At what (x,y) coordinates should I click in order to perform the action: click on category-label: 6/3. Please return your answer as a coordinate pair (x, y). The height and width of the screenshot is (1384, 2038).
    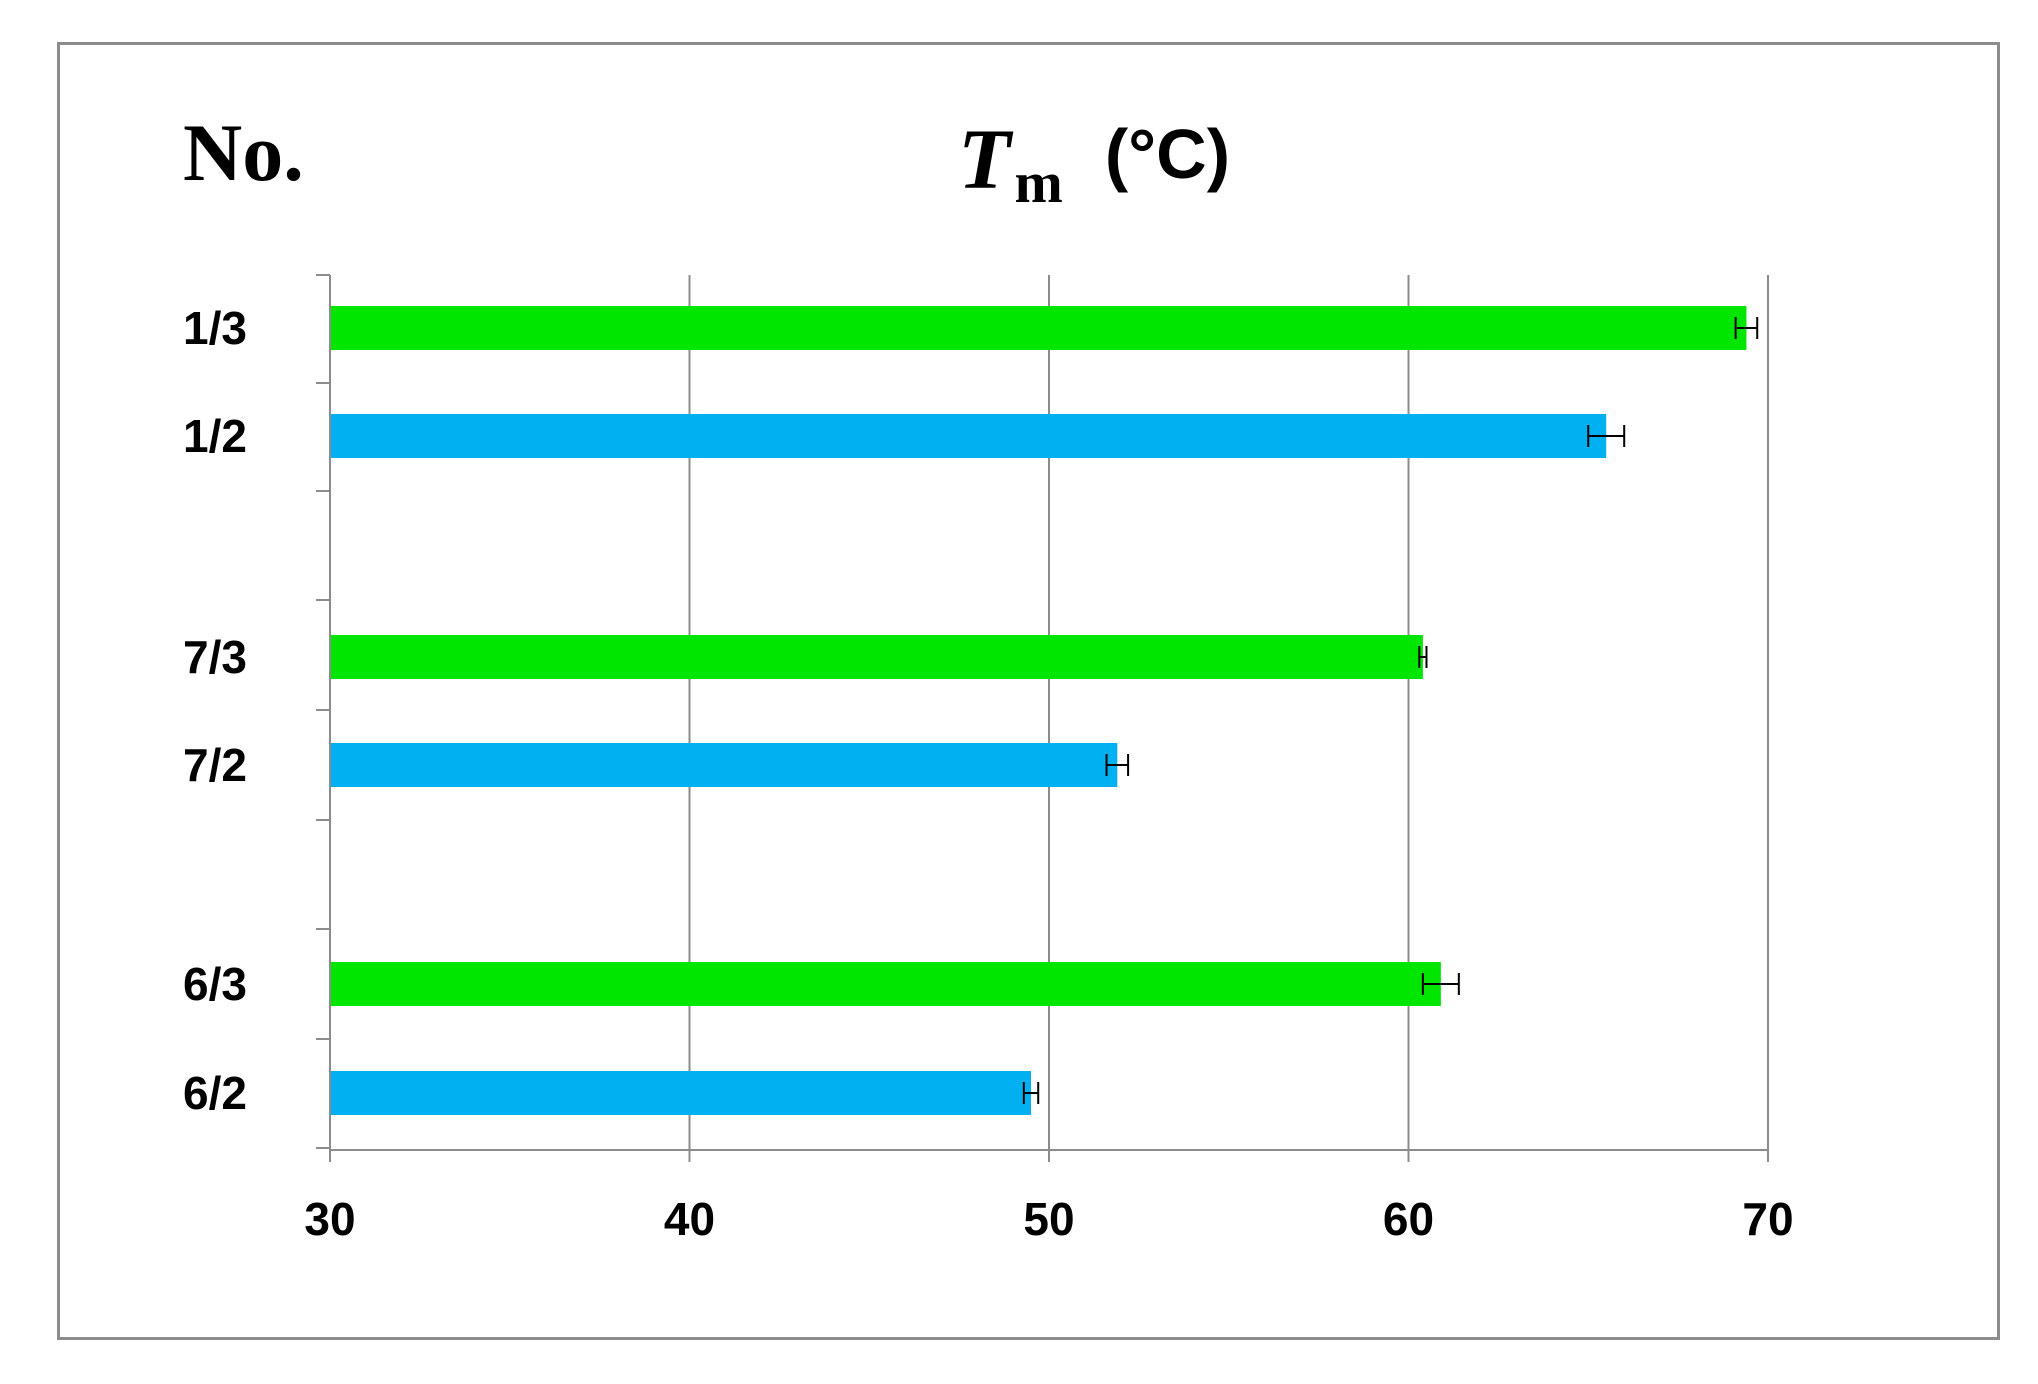
    Looking at the image, I should click on (215, 984).